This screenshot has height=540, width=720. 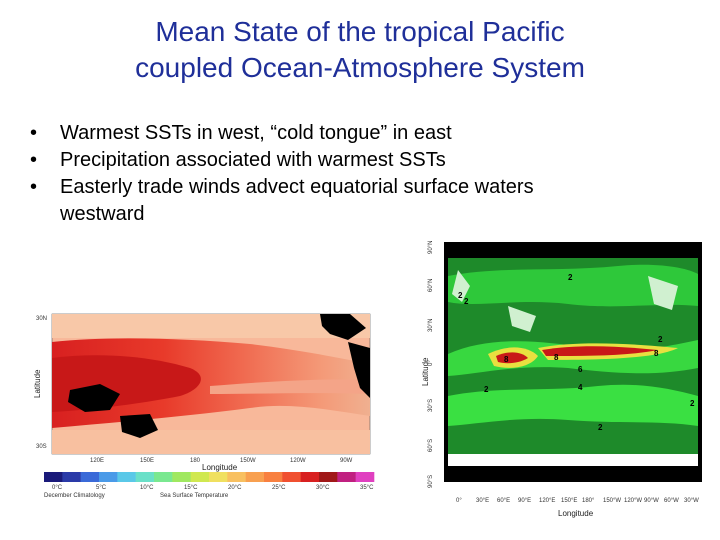 I want to click on colorbar-tick: 35°C, so click(x=367, y=488).